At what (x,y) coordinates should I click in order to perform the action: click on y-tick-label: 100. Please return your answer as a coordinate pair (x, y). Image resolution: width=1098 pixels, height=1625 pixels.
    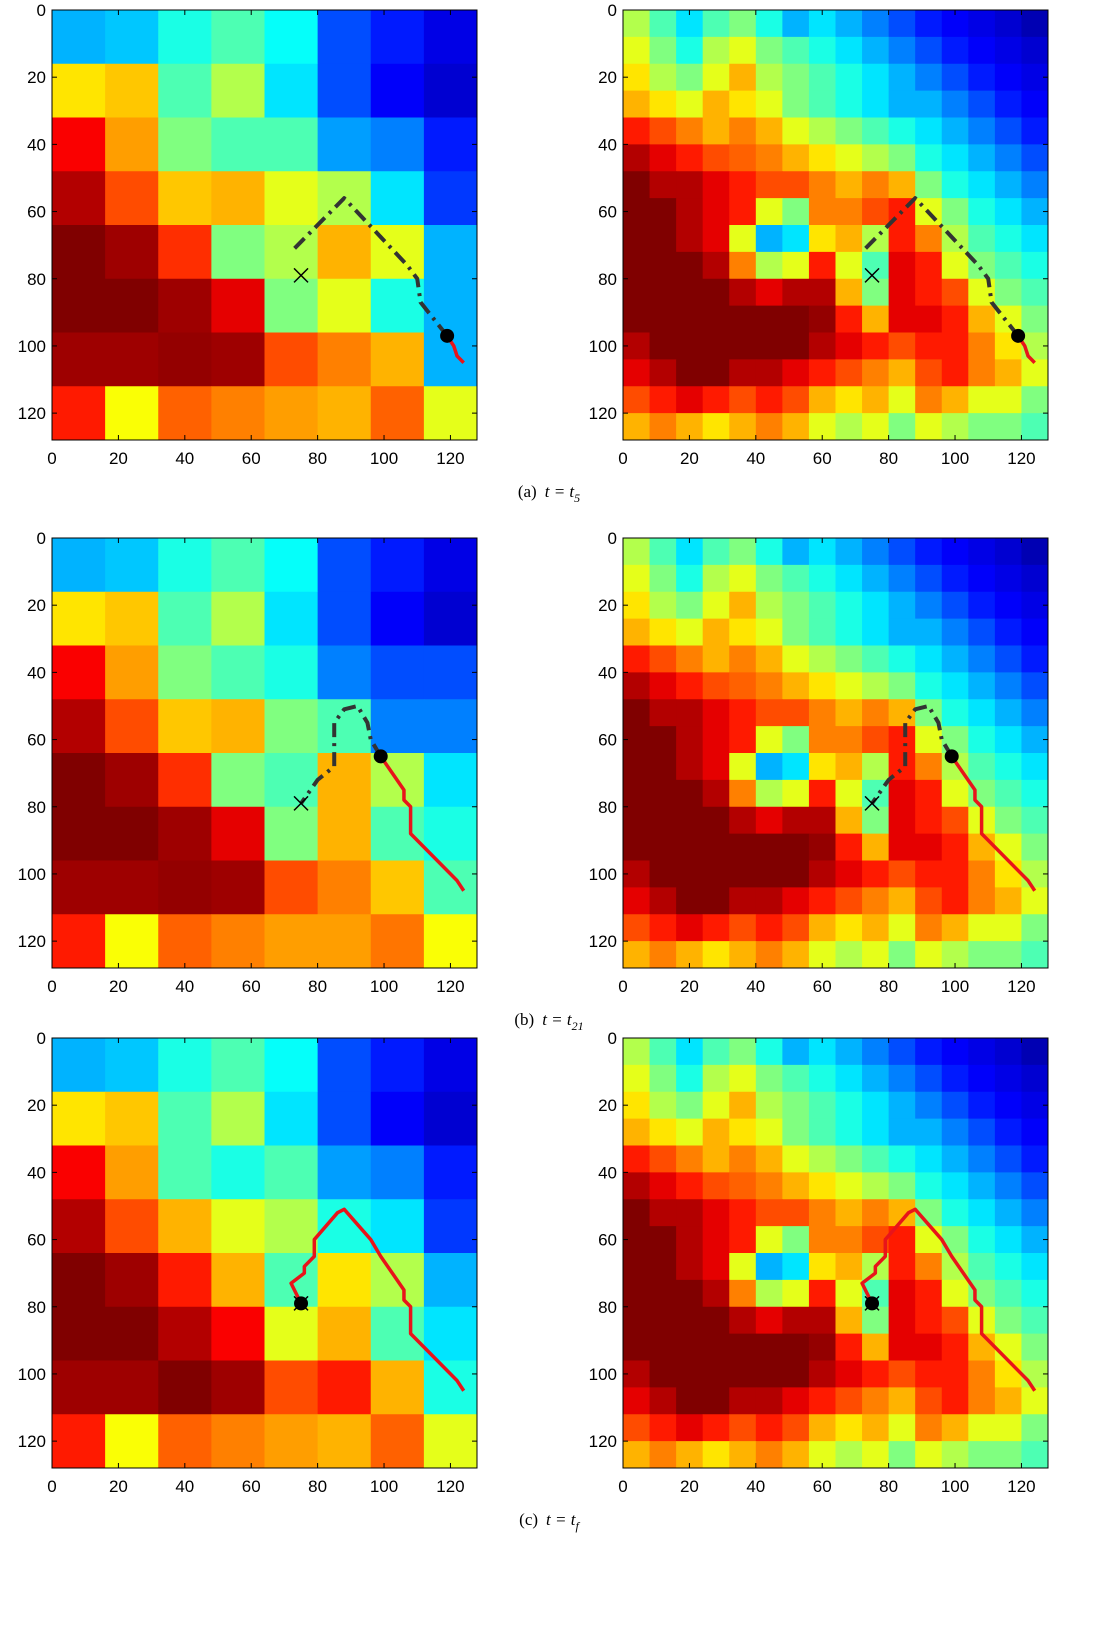
    Looking at the image, I should click on (32, 346).